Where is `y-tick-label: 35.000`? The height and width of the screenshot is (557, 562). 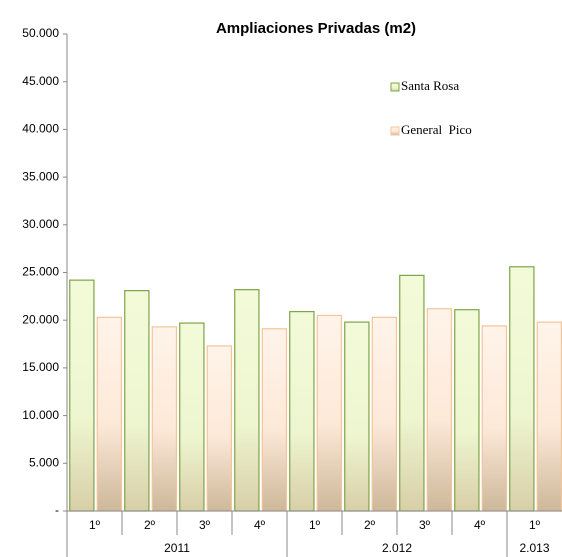
y-tick-label: 35.000 is located at coordinates (40, 176).